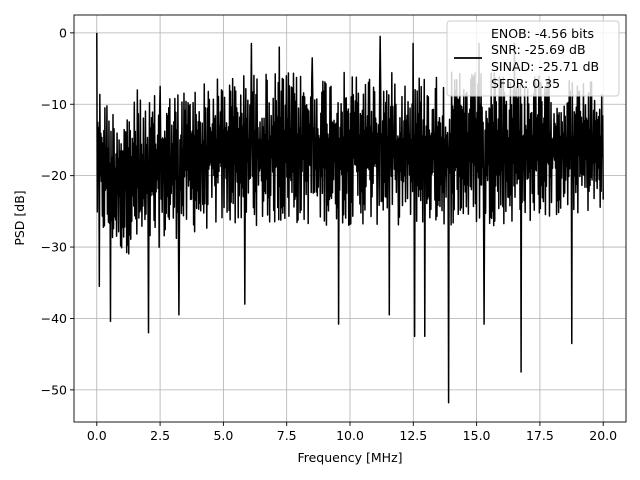 This screenshot has height=480, width=640. Describe the element at coordinates (160, 435) in the screenshot. I see `x-tick-label: 2.5` at that location.